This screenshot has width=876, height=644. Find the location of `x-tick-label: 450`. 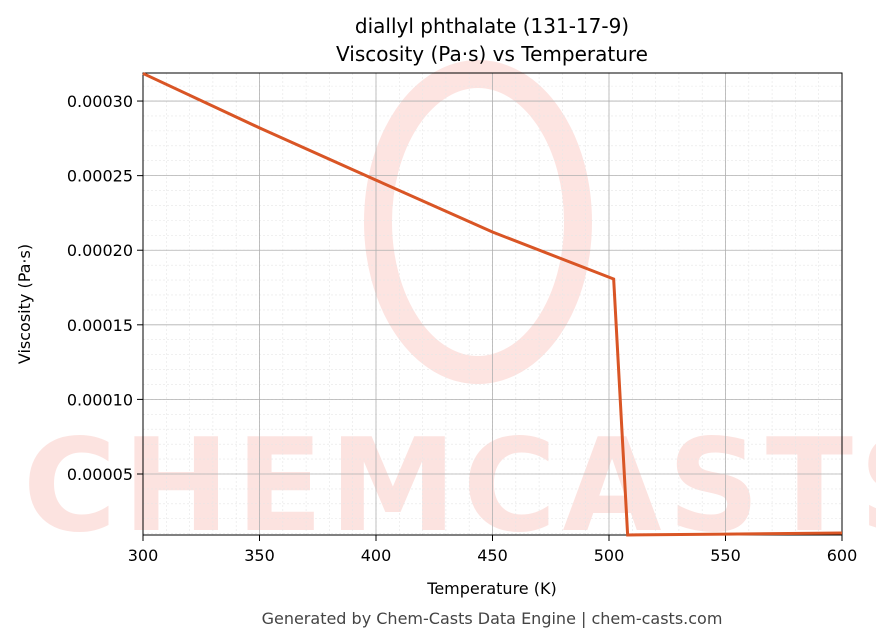

x-tick-label: 450 is located at coordinates (492, 555).